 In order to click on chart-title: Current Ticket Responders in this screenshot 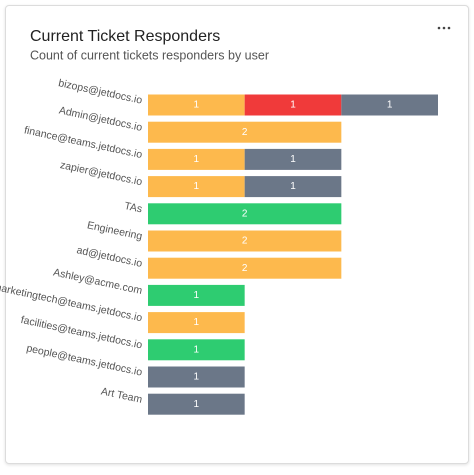, I will do `click(125, 36)`.